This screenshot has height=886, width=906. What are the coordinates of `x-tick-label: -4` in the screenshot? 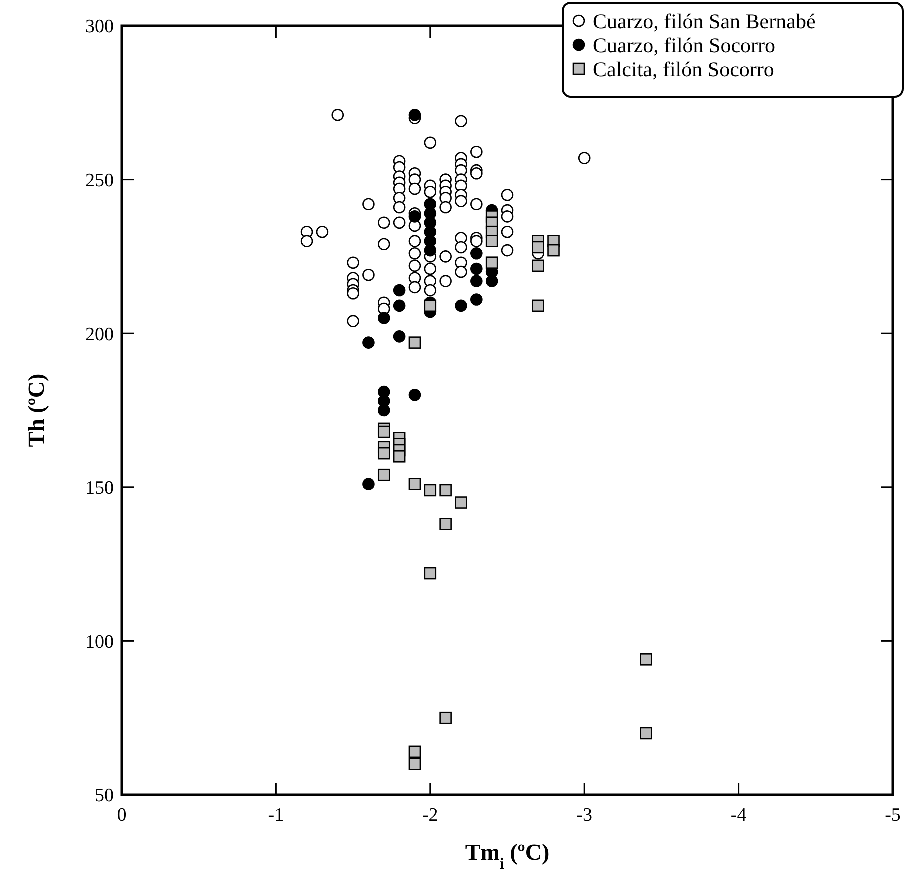 It's located at (739, 815).